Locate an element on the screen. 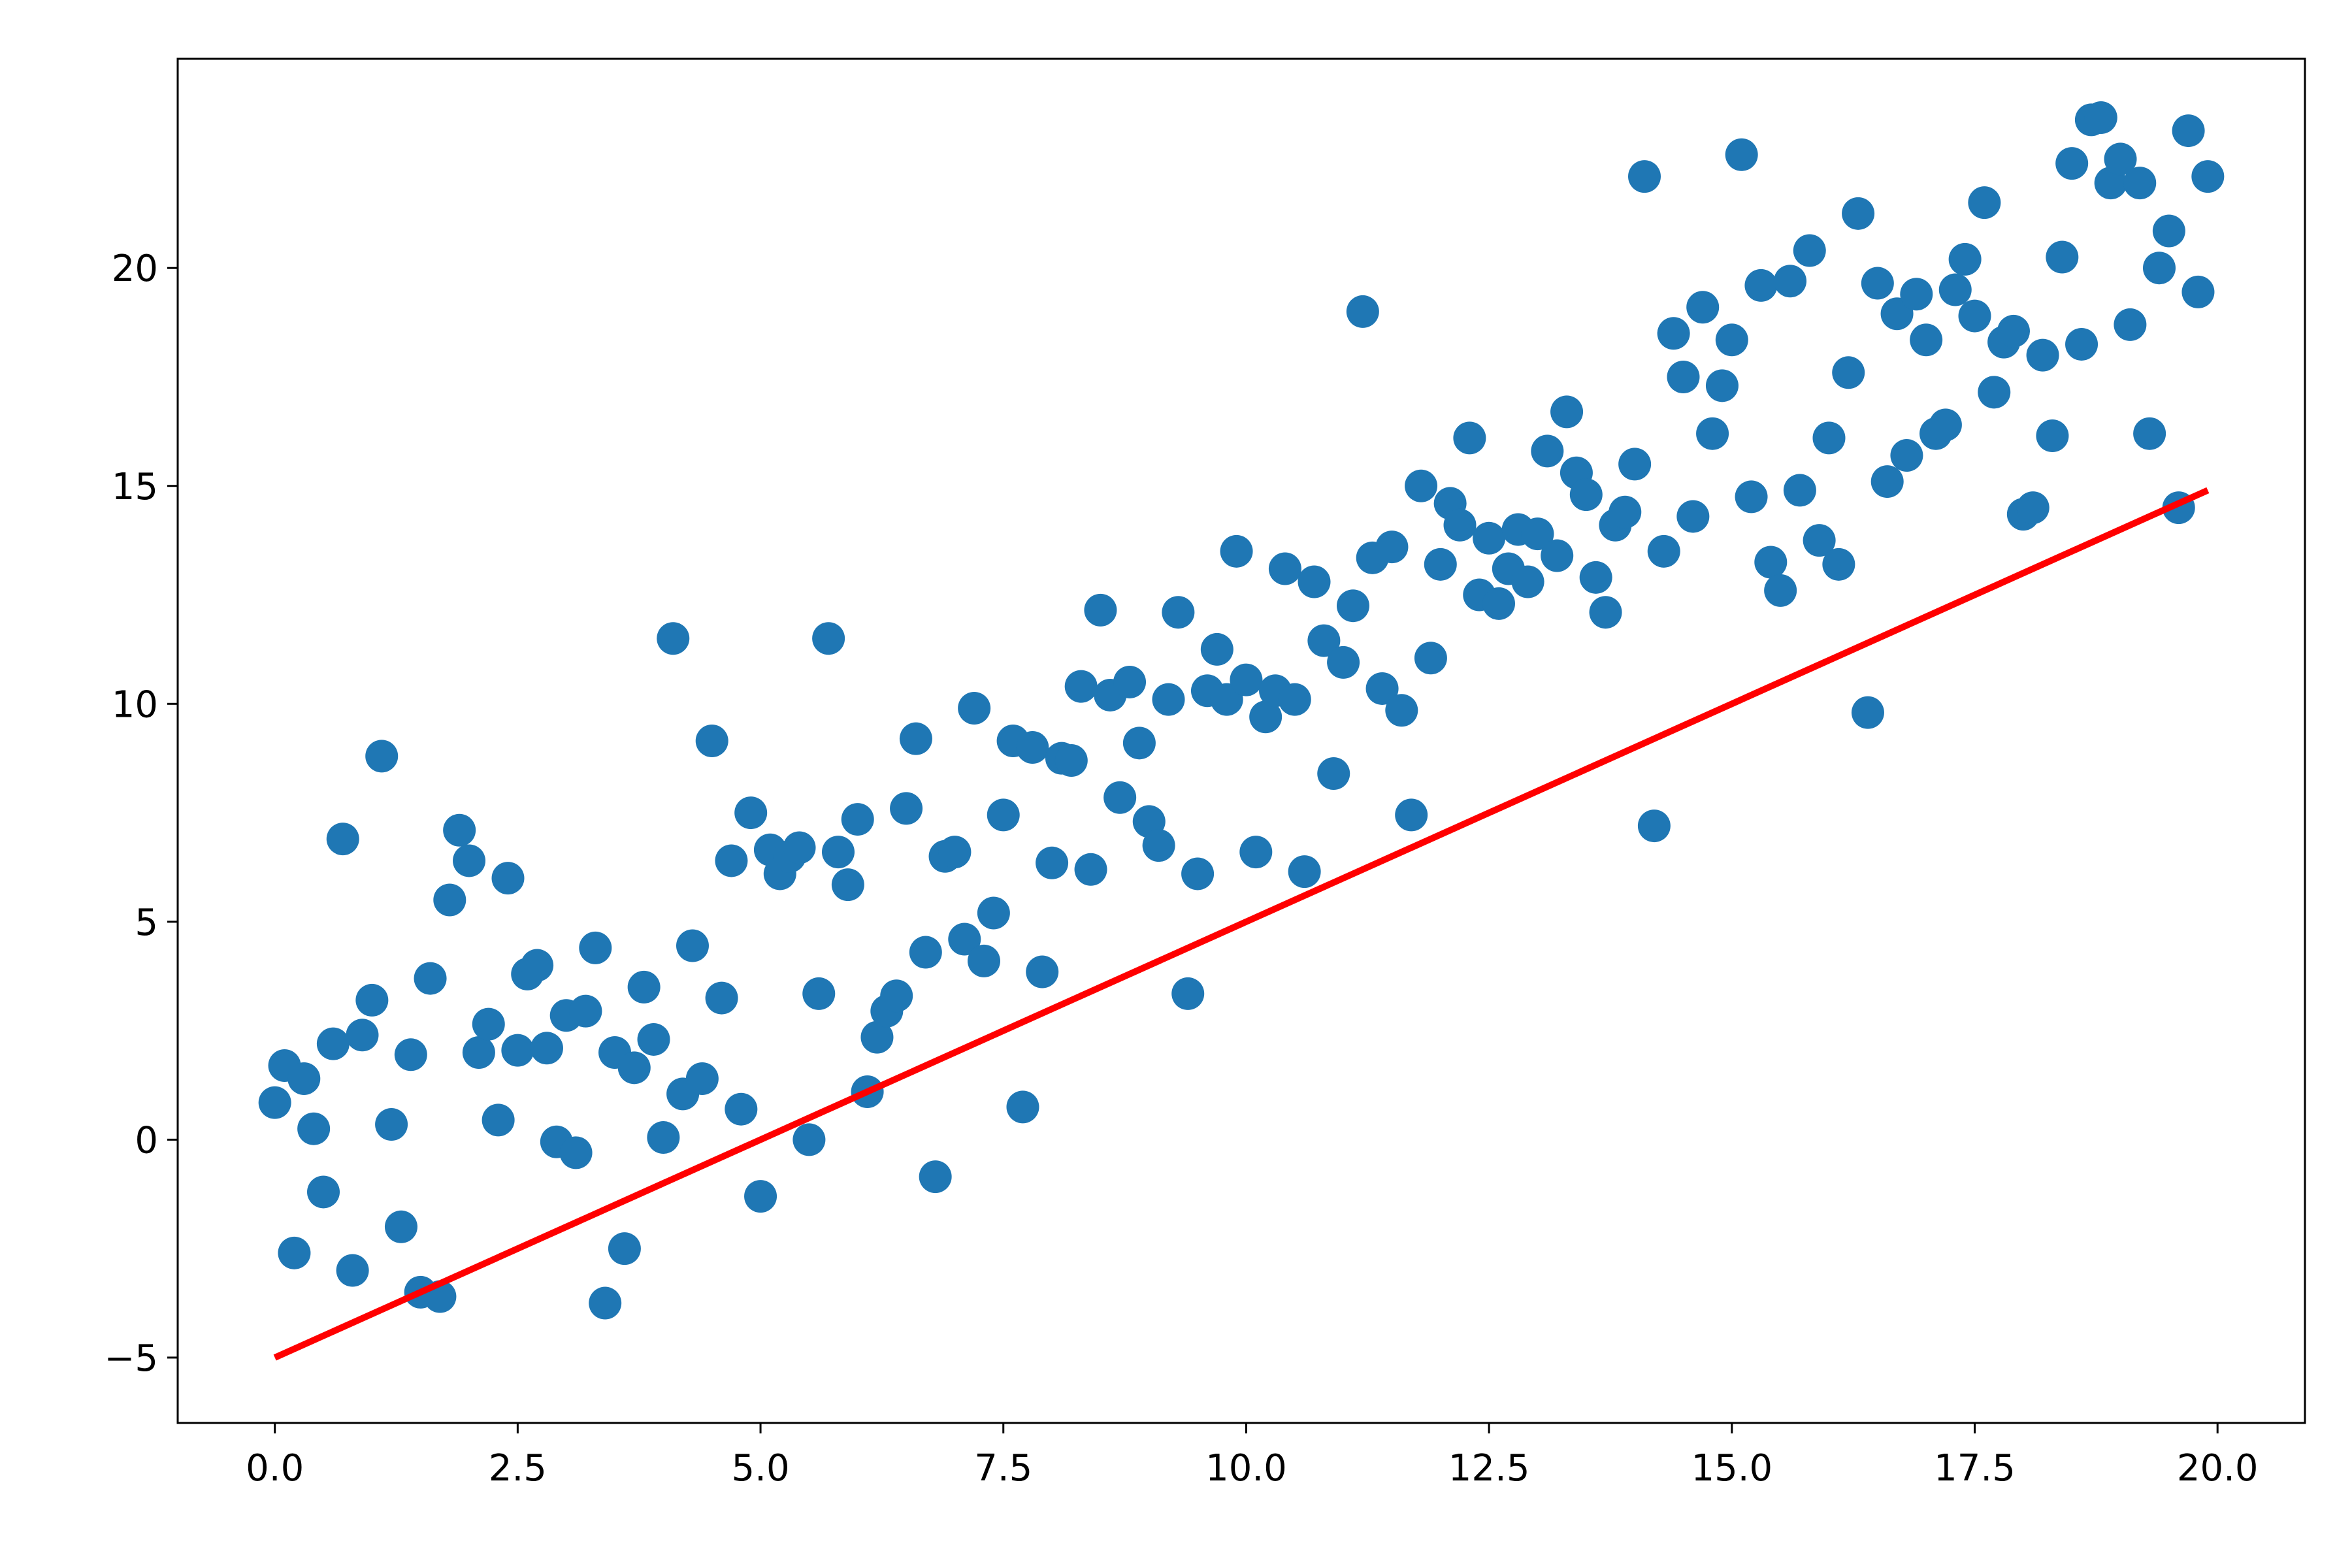  x-tick-label: 0.0 is located at coordinates (275, 1468).